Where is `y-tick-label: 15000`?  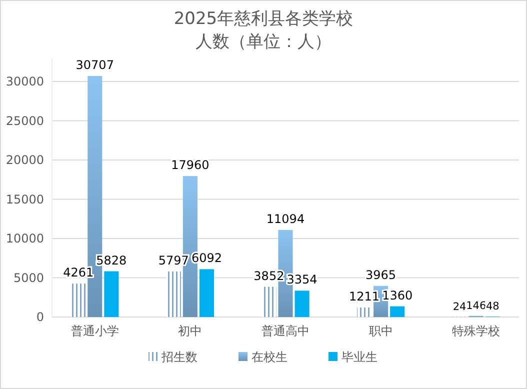 y-tick-label: 15000 is located at coordinates (25, 199).